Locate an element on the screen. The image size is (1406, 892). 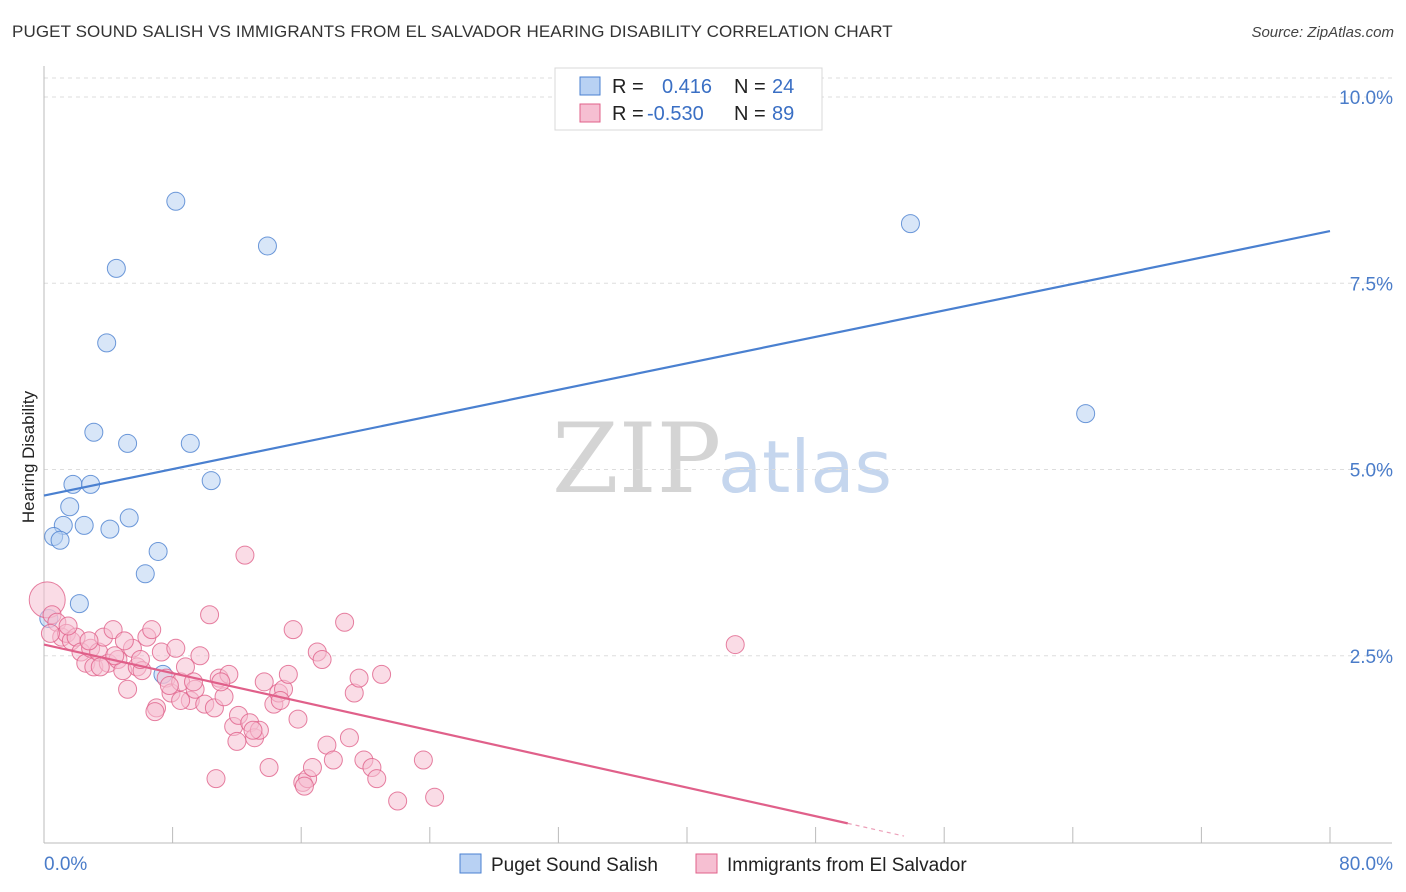
x-tick-label: 0.0% is located at coordinates (65, 864).